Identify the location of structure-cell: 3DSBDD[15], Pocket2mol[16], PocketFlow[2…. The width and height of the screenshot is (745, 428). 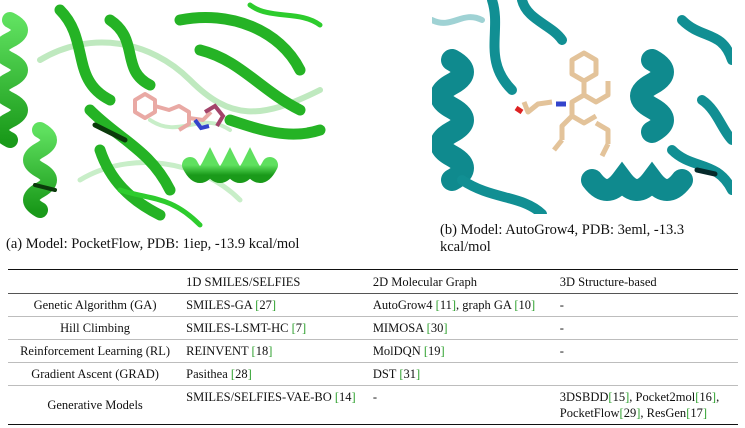
(646, 405).